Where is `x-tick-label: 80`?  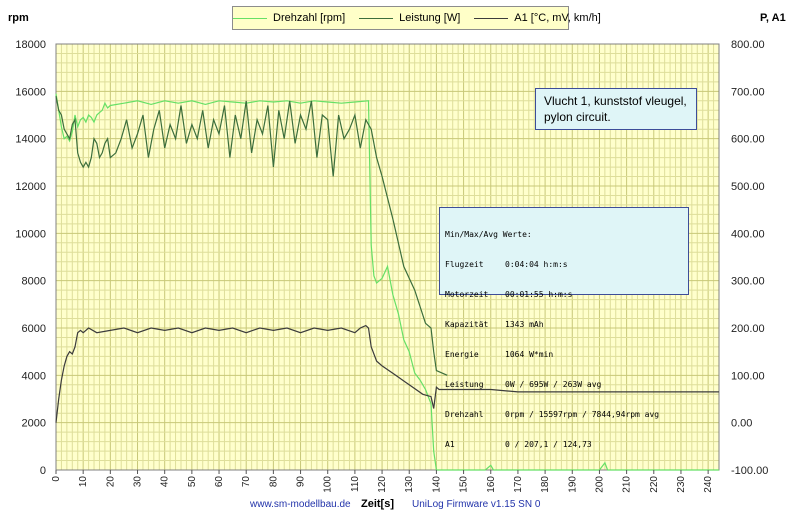 x-tick-label: 80 is located at coordinates (273, 482).